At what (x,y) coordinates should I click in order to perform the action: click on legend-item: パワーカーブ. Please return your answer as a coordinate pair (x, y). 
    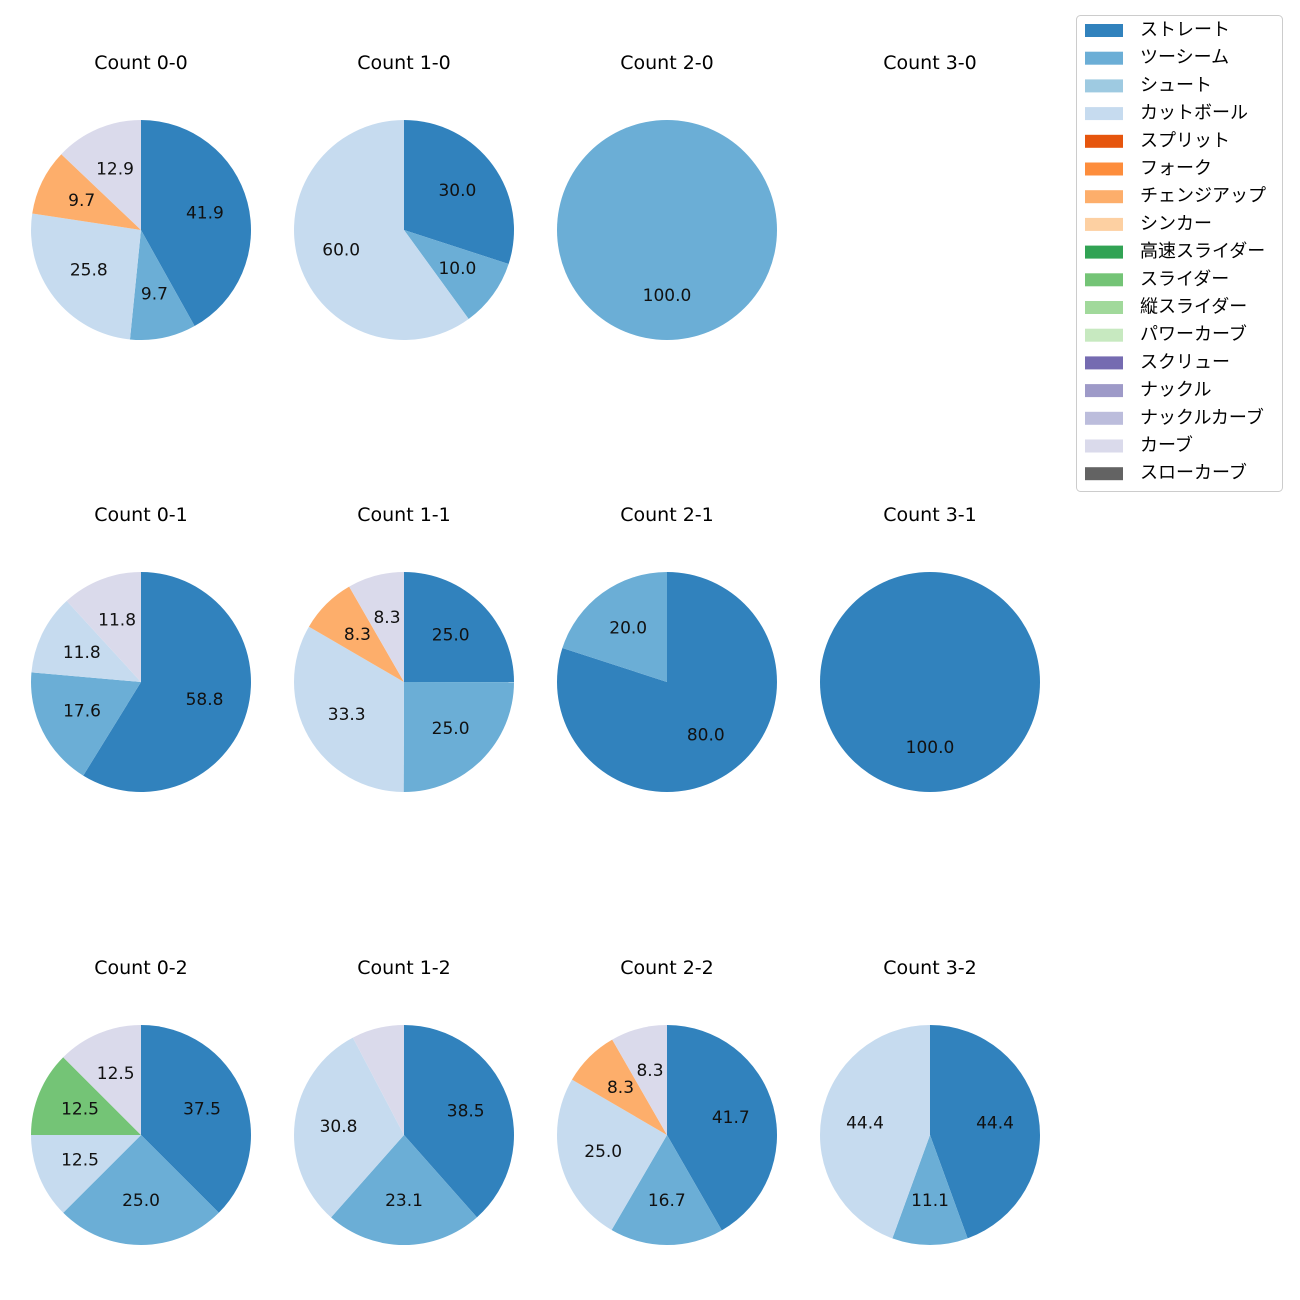
    Looking at the image, I should click on (1166, 334).